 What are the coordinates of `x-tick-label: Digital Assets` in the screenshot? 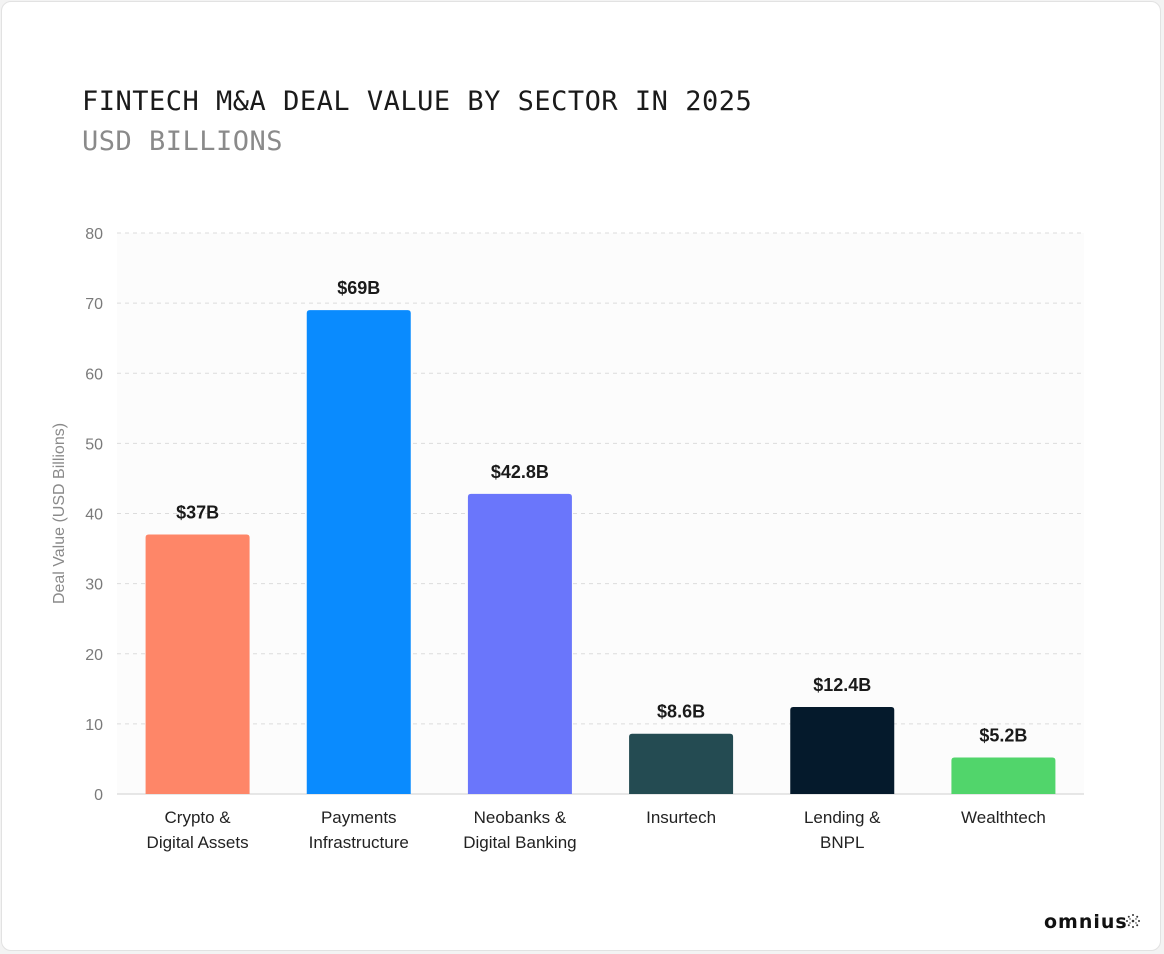 It's located at (198, 842).